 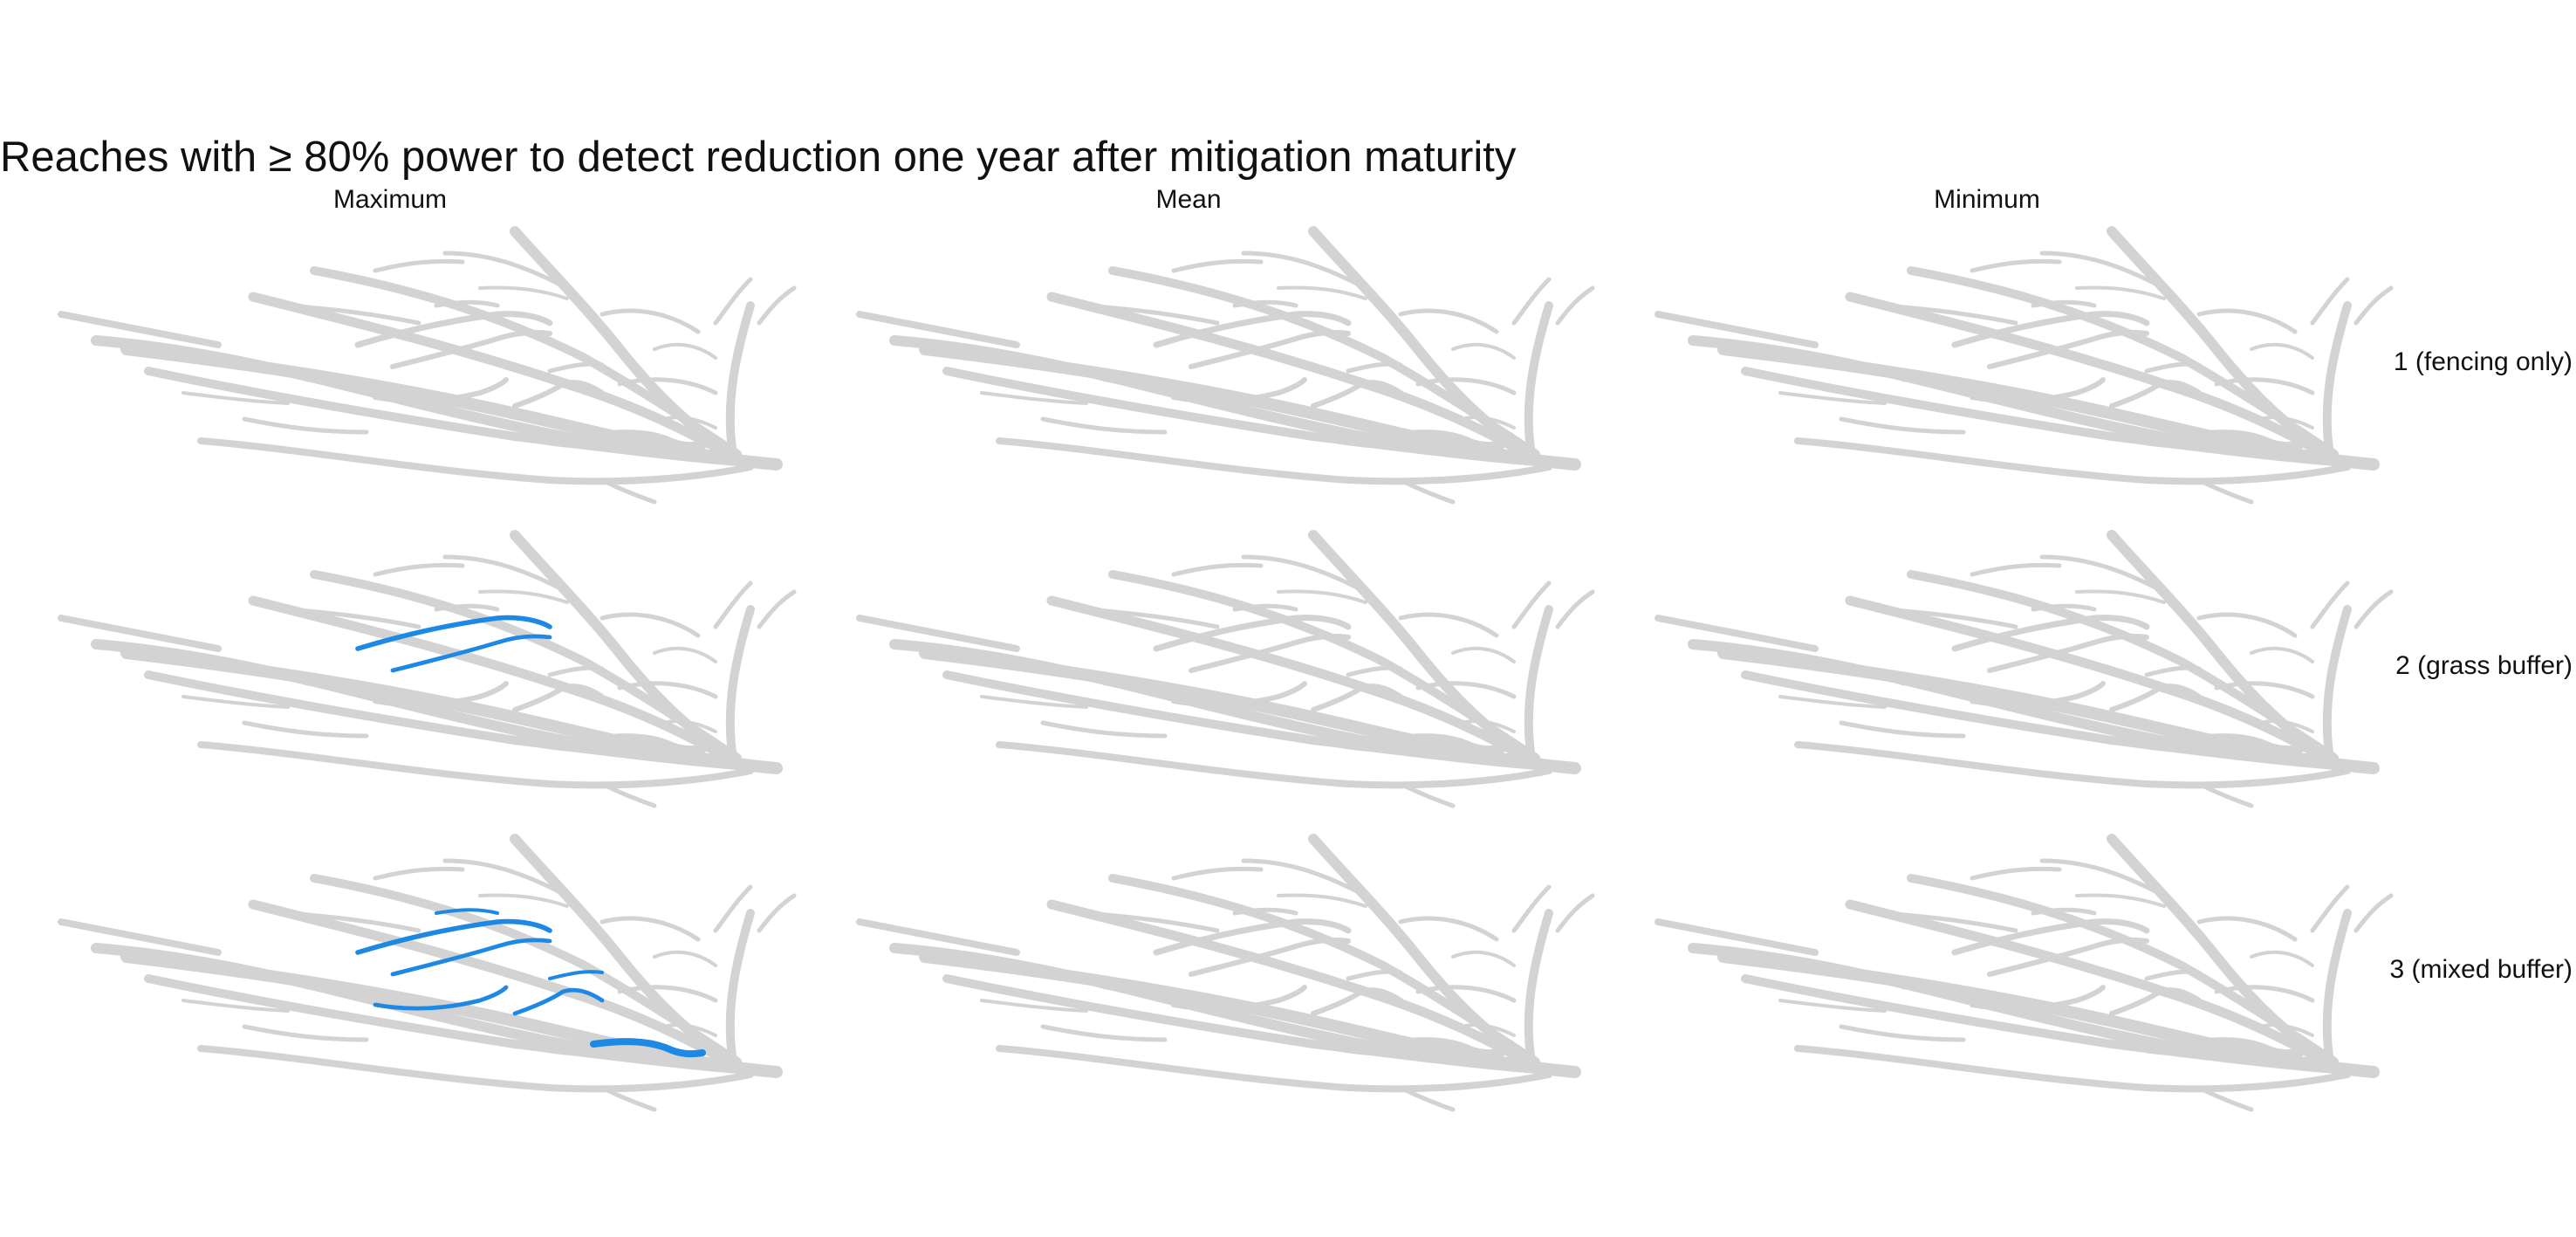 What do you see at coordinates (1189, 199) in the screenshot?
I see `column-label-mean: Mean` at bounding box center [1189, 199].